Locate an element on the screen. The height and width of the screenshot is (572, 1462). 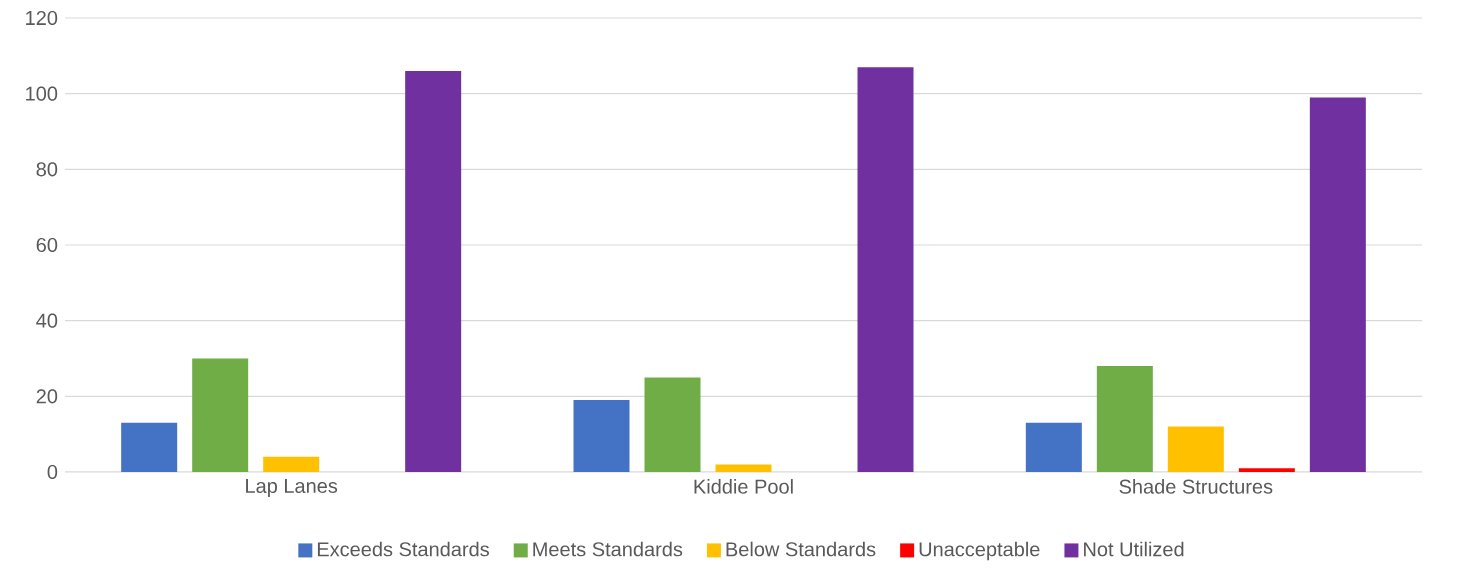
x-tick-label: Lap Lanes is located at coordinates (292, 488).